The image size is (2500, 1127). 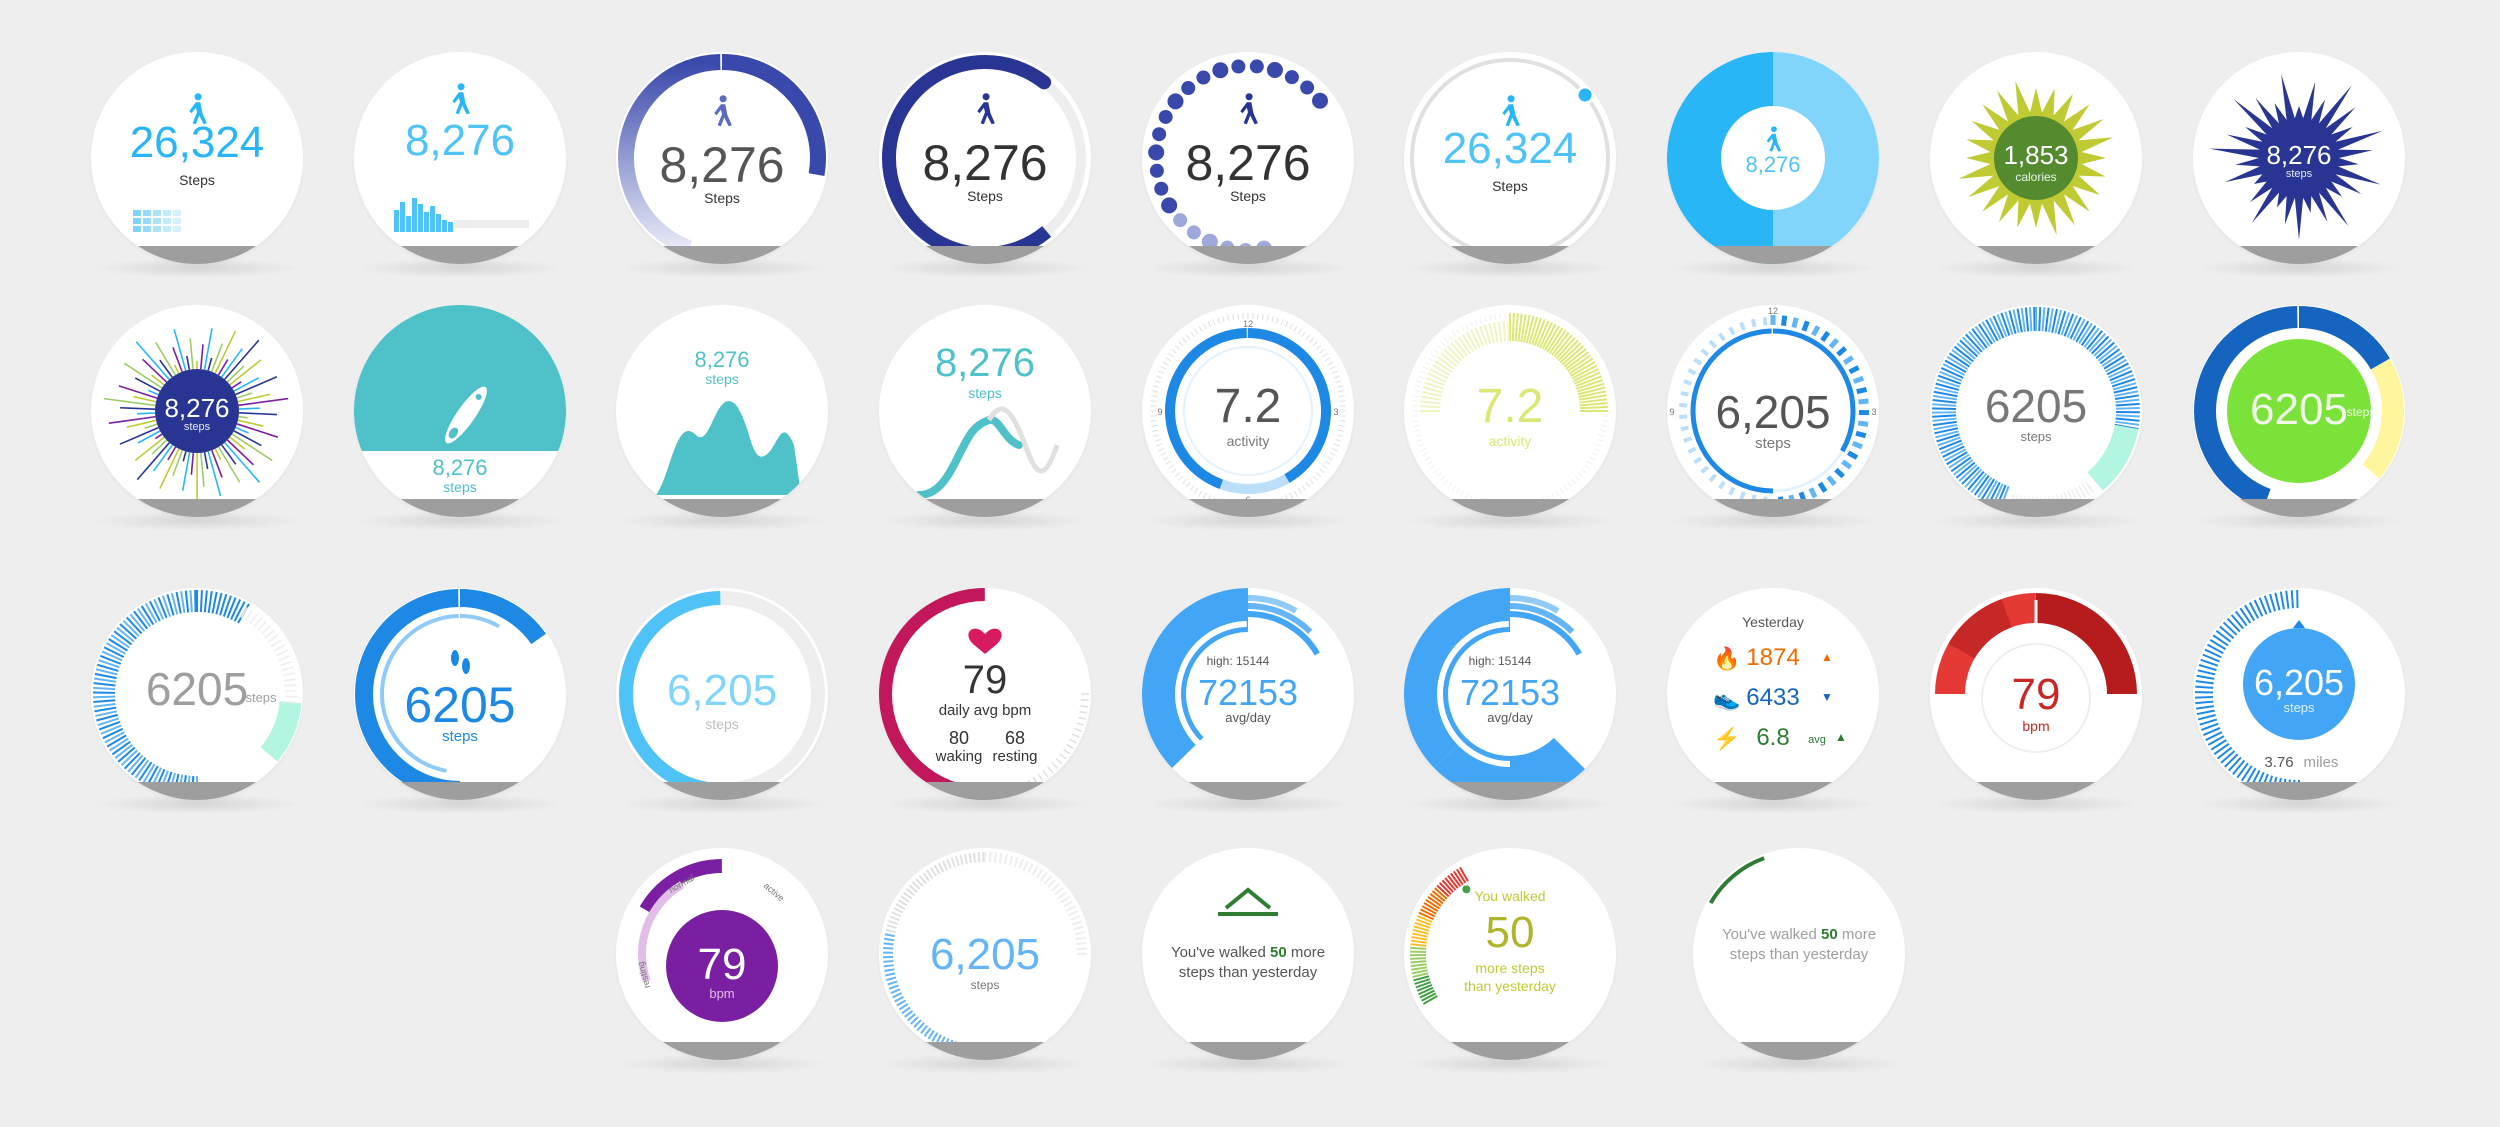 I want to click on watchface-blue-fan2: high: 15144 72153 avg/day, so click(x=1510, y=694).